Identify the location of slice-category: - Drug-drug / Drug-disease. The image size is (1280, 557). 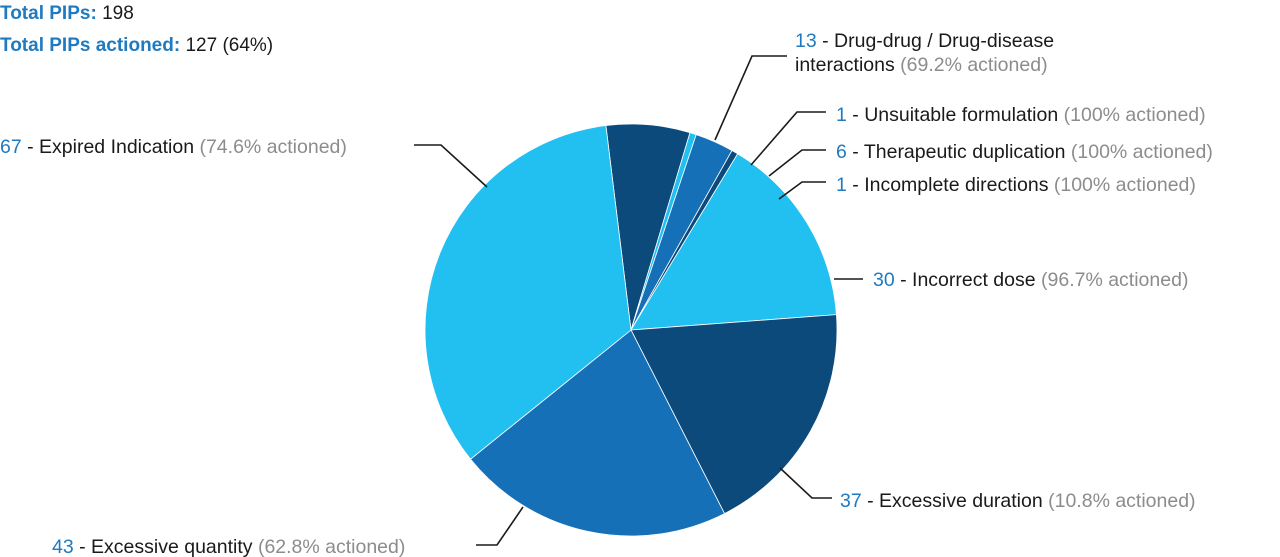
(935, 41).